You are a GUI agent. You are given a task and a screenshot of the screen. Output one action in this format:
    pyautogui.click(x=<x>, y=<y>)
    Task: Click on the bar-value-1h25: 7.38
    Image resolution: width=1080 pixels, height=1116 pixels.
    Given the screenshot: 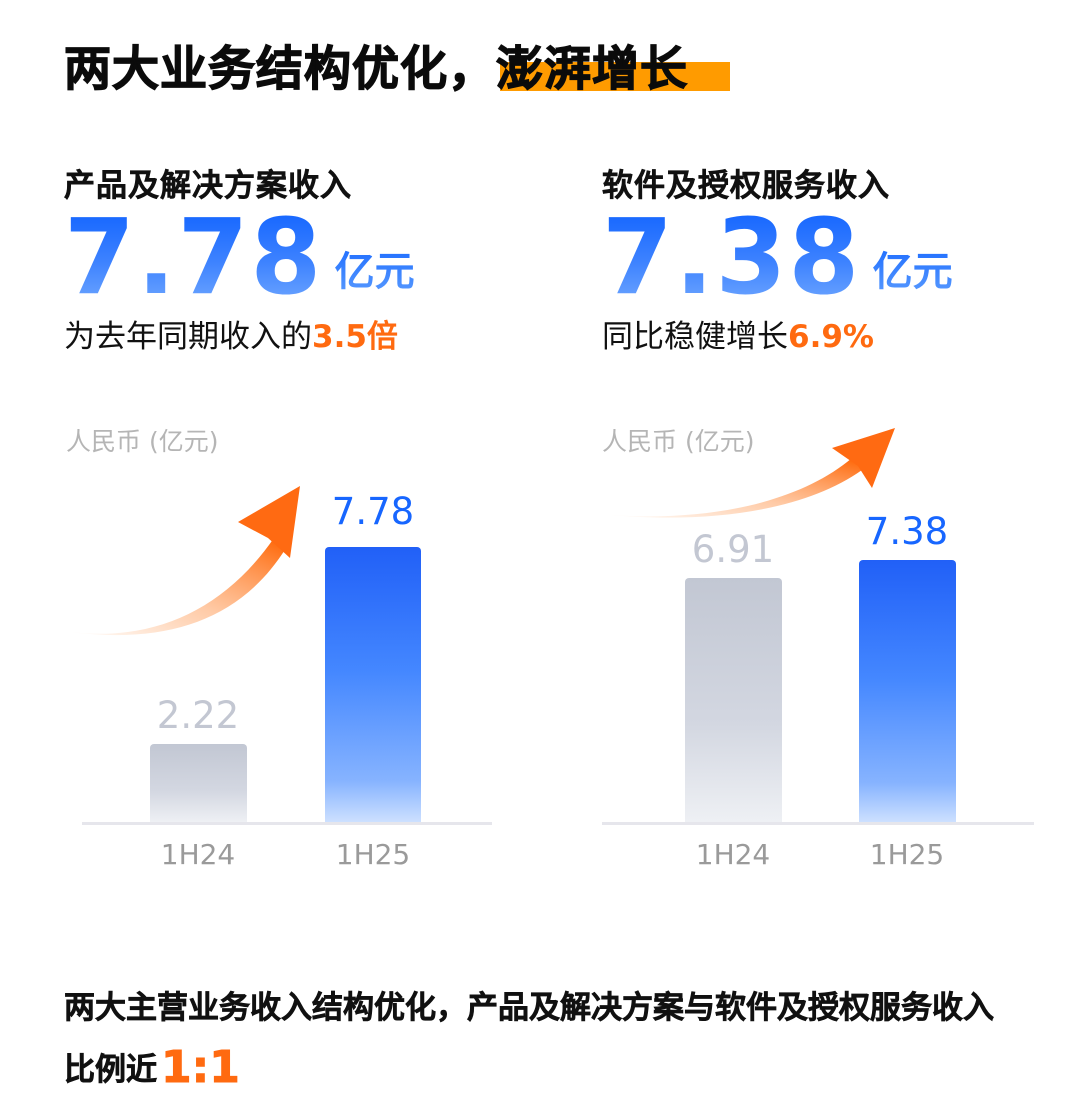 What is the action you would take?
    pyautogui.click(x=907, y=531)
    